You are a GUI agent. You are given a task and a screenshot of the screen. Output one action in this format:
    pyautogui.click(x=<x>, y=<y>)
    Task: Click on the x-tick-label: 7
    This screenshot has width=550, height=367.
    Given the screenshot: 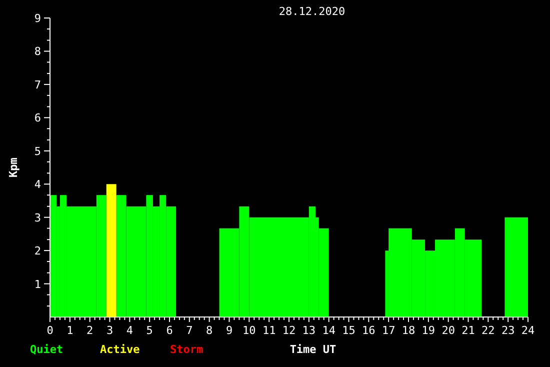 What is the action you would take?
    pyautogui.click(x=189, y=330)
    